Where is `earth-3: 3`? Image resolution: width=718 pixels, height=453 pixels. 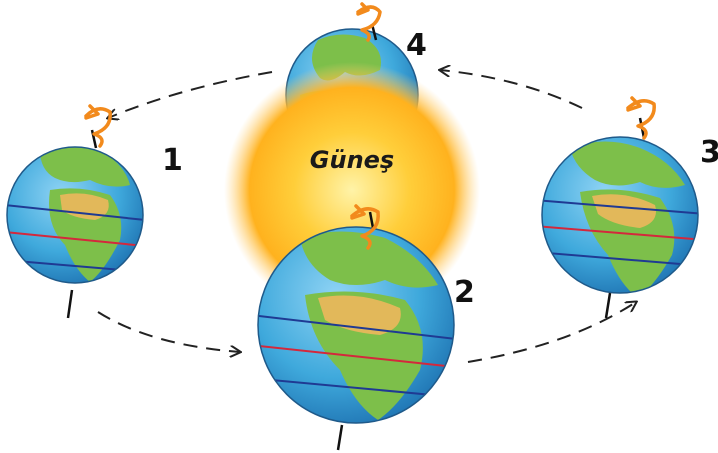
earth-3: 3 is located at coordinates (629, 218).